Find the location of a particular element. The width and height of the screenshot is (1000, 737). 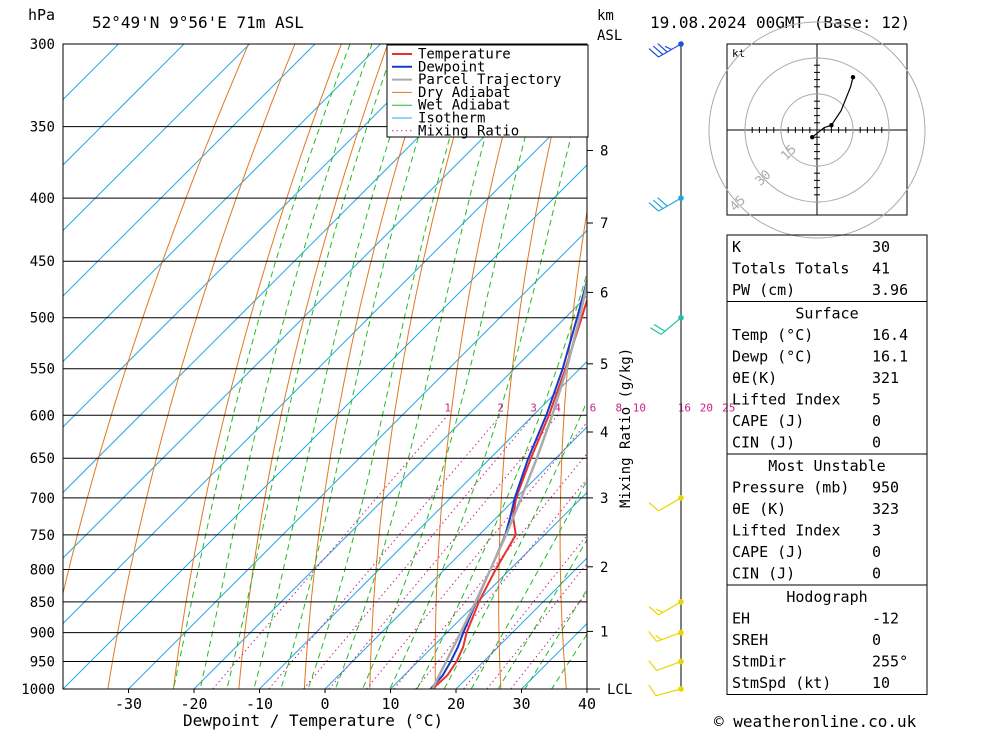

indices-section-title: Most Unstable is located at coordinates (826, 466).